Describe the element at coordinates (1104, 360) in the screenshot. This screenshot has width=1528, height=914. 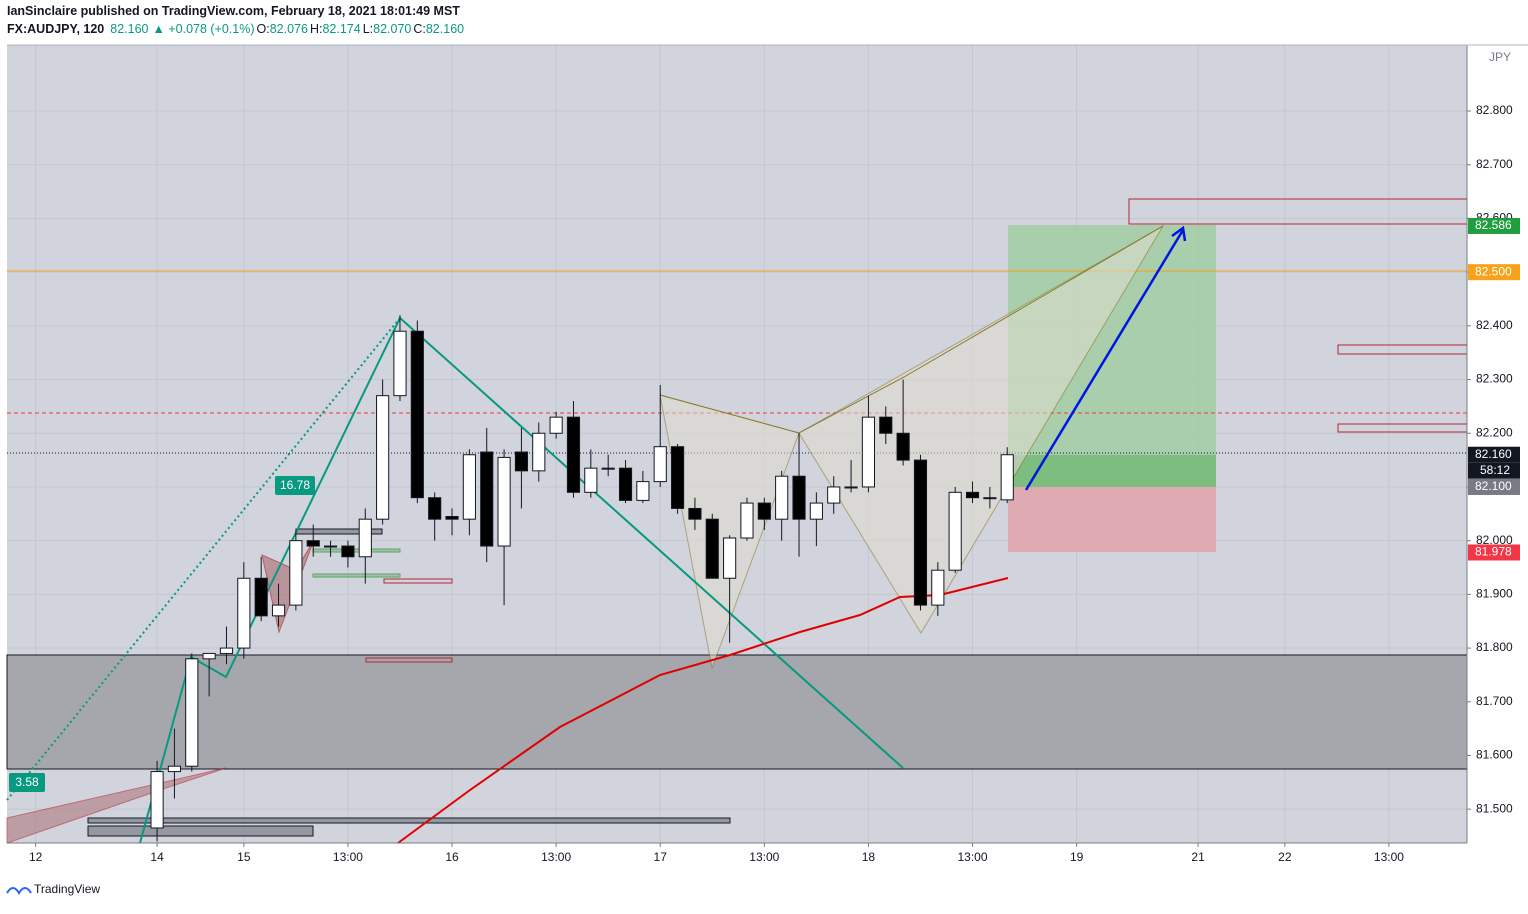
I see `arrow` at that location.